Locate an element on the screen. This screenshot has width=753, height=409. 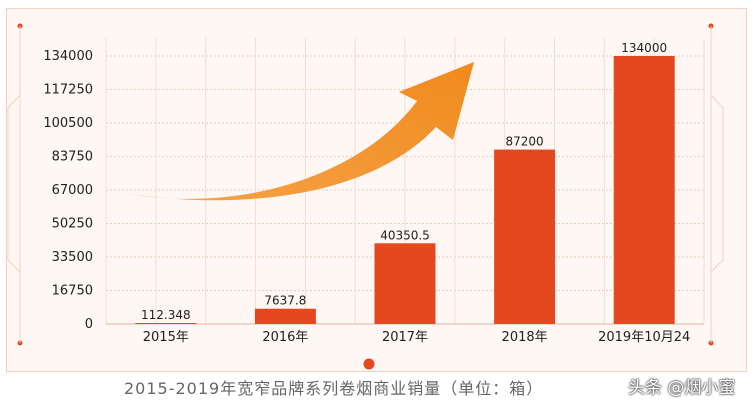
y-tick-label: 67000 is located at coordinates (72, 190).